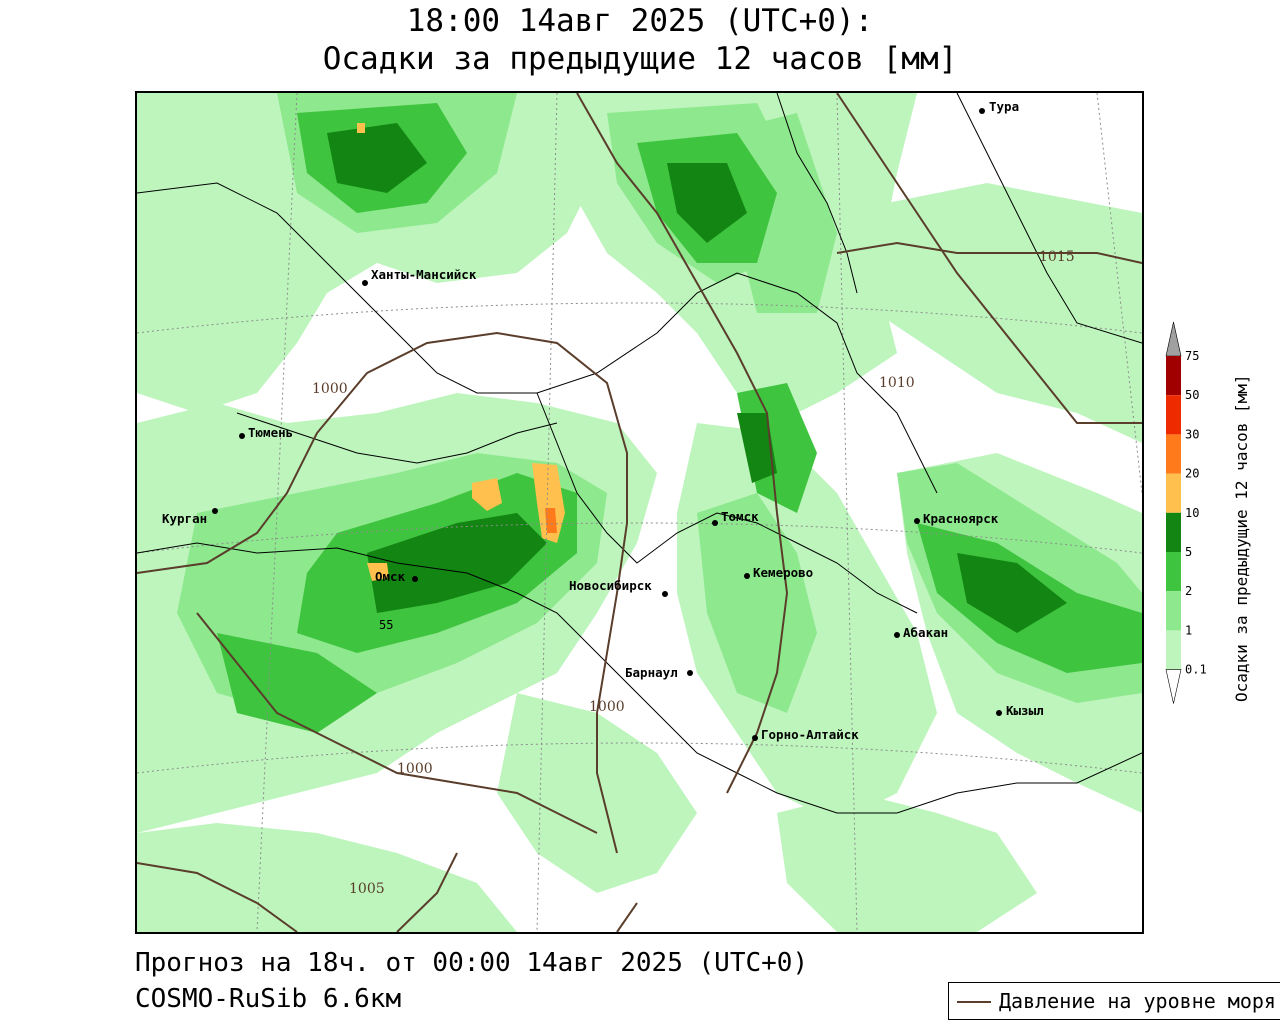 This screenshot has width=1280, height=1024. I want to click on latitude-tick-label: 55, so click(386, 625).